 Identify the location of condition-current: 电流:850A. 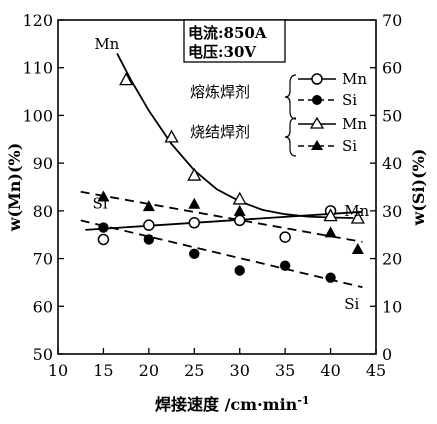
(227, 33).